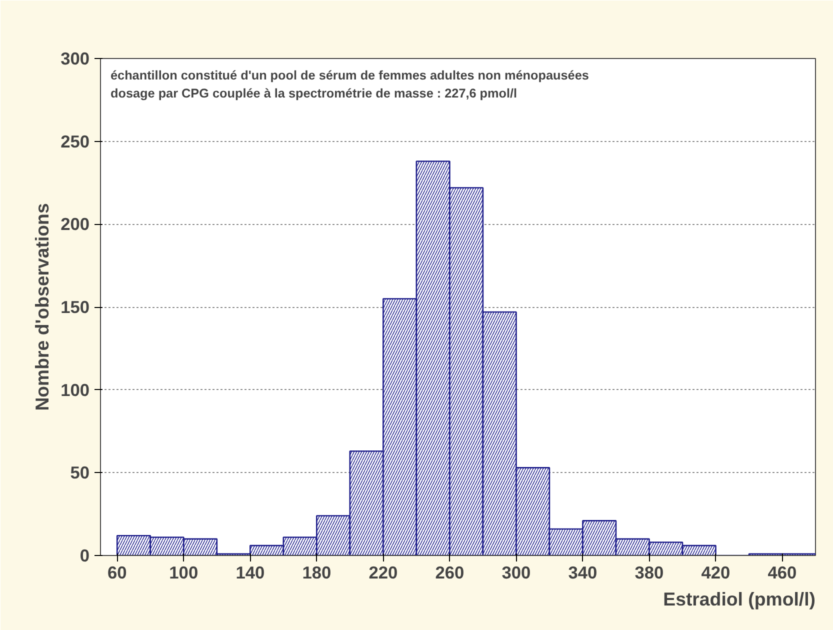 The width and height of the screenshot is (833, 630). Describe the element at coordinates (250, 572) in the screenshot. I see `x-tick-label: 140` at that location.